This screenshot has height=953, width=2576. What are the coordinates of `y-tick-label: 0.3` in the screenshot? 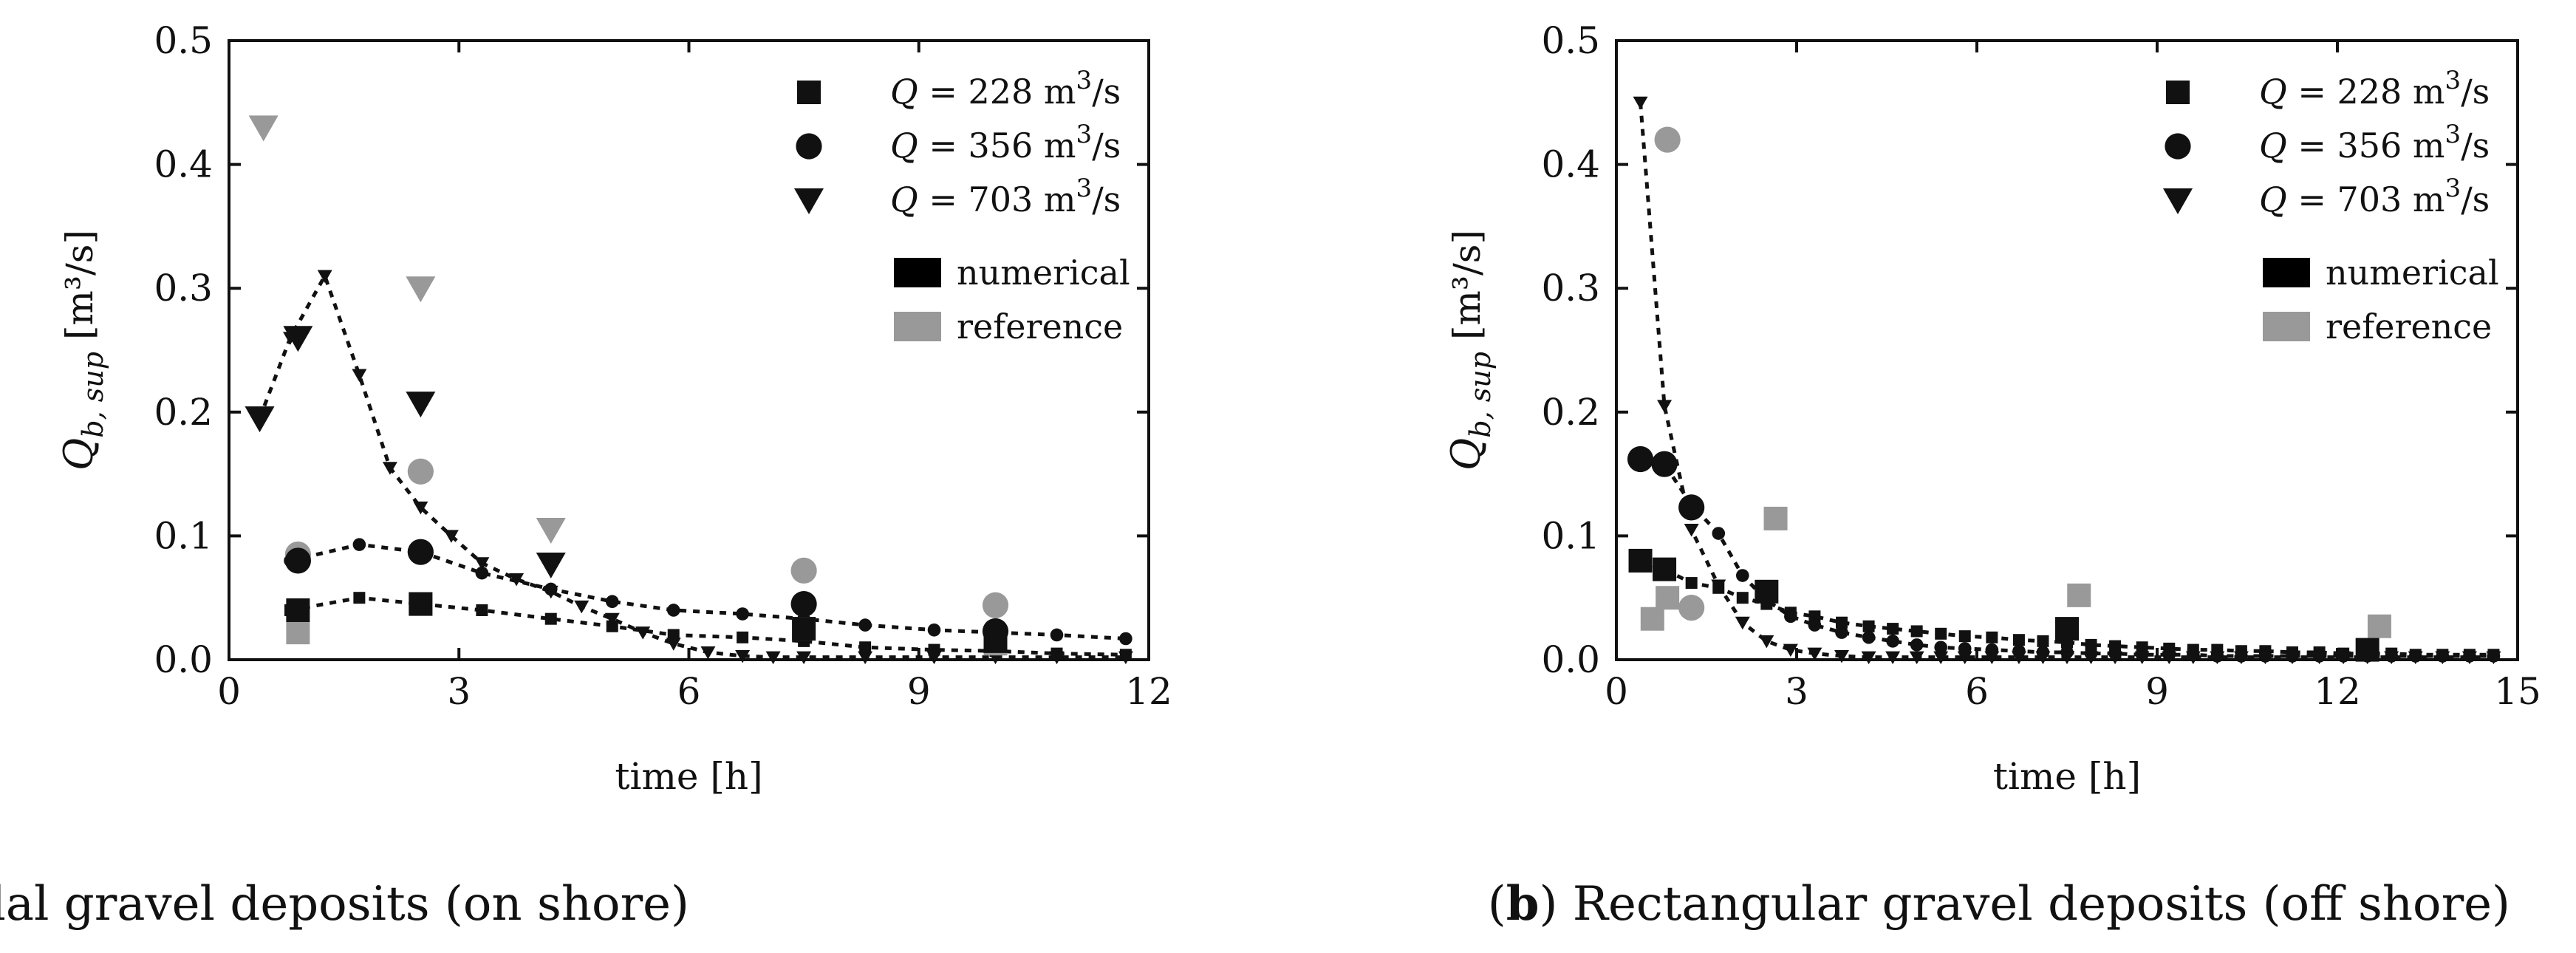 It's located at (183, 289).